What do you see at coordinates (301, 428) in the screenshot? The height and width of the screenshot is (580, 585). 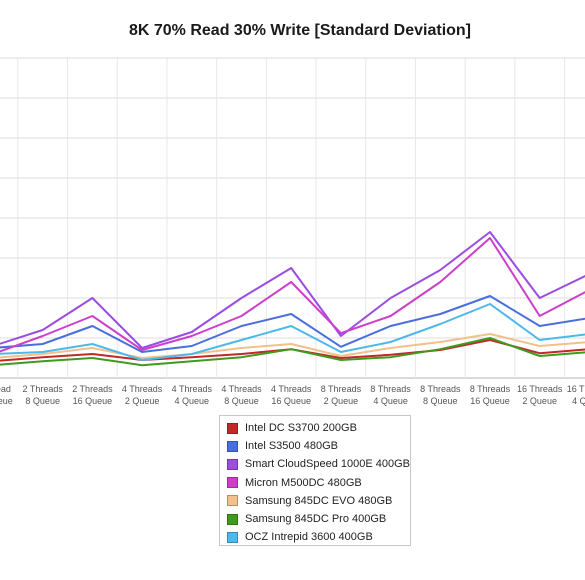 I see `legend-label: Intel DC S3700 200GB` at bounding box center [301, 428].